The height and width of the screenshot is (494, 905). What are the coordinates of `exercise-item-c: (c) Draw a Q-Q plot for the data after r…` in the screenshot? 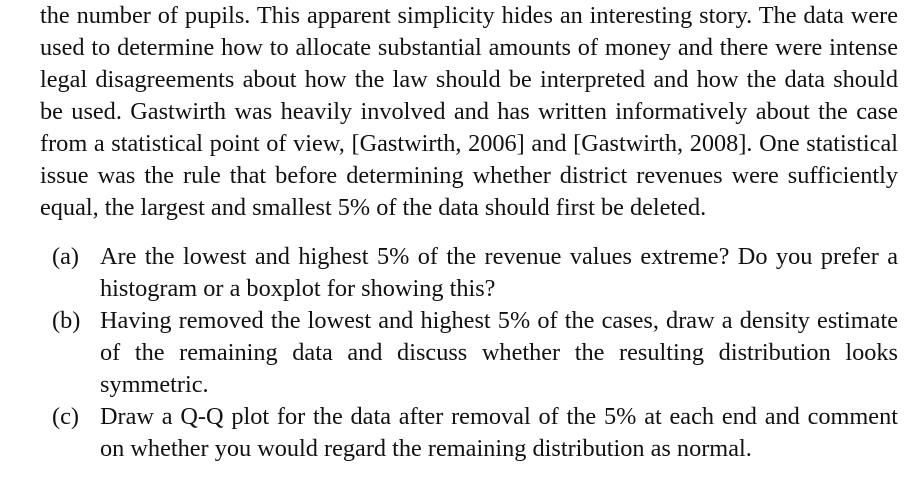 It's located at (469, 433).